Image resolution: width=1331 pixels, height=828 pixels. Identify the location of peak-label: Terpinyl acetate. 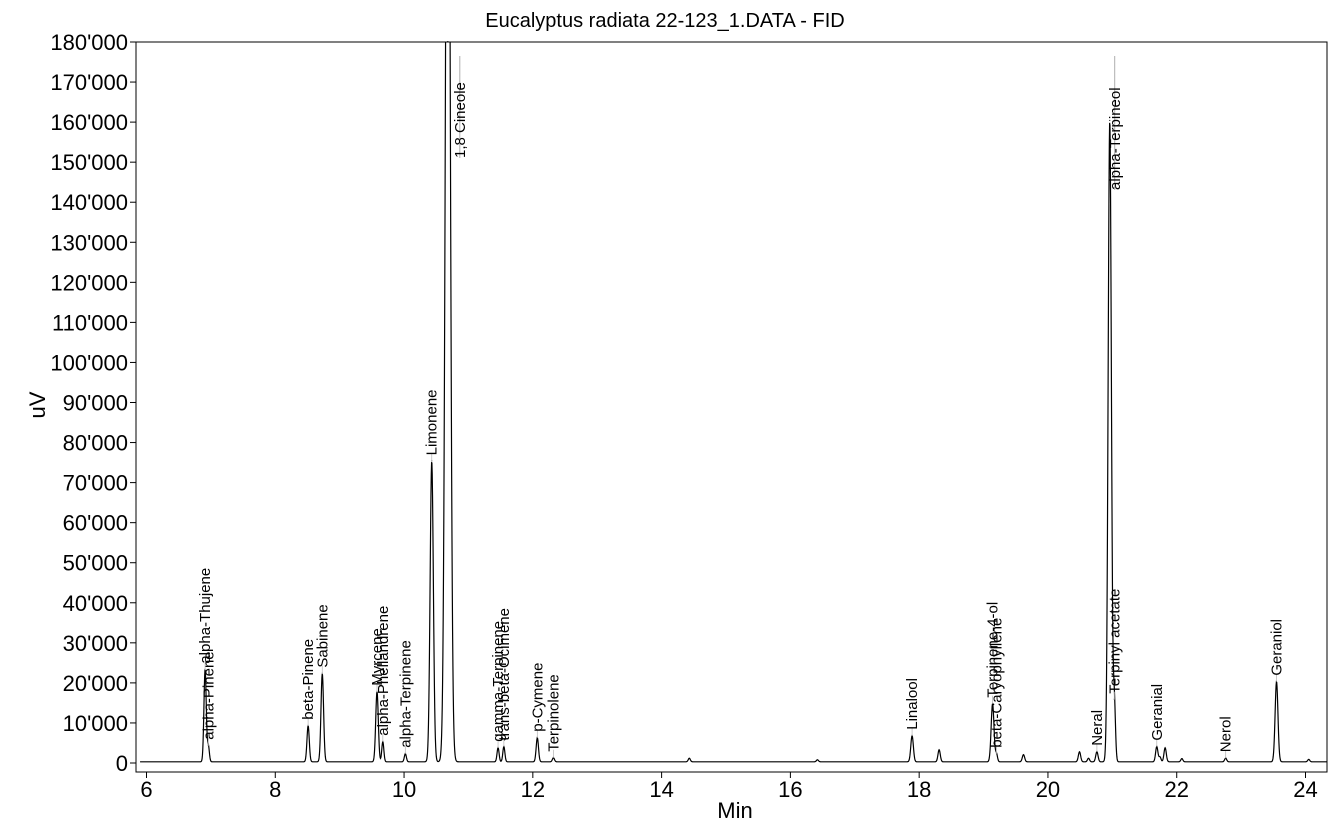
(1114, 641).